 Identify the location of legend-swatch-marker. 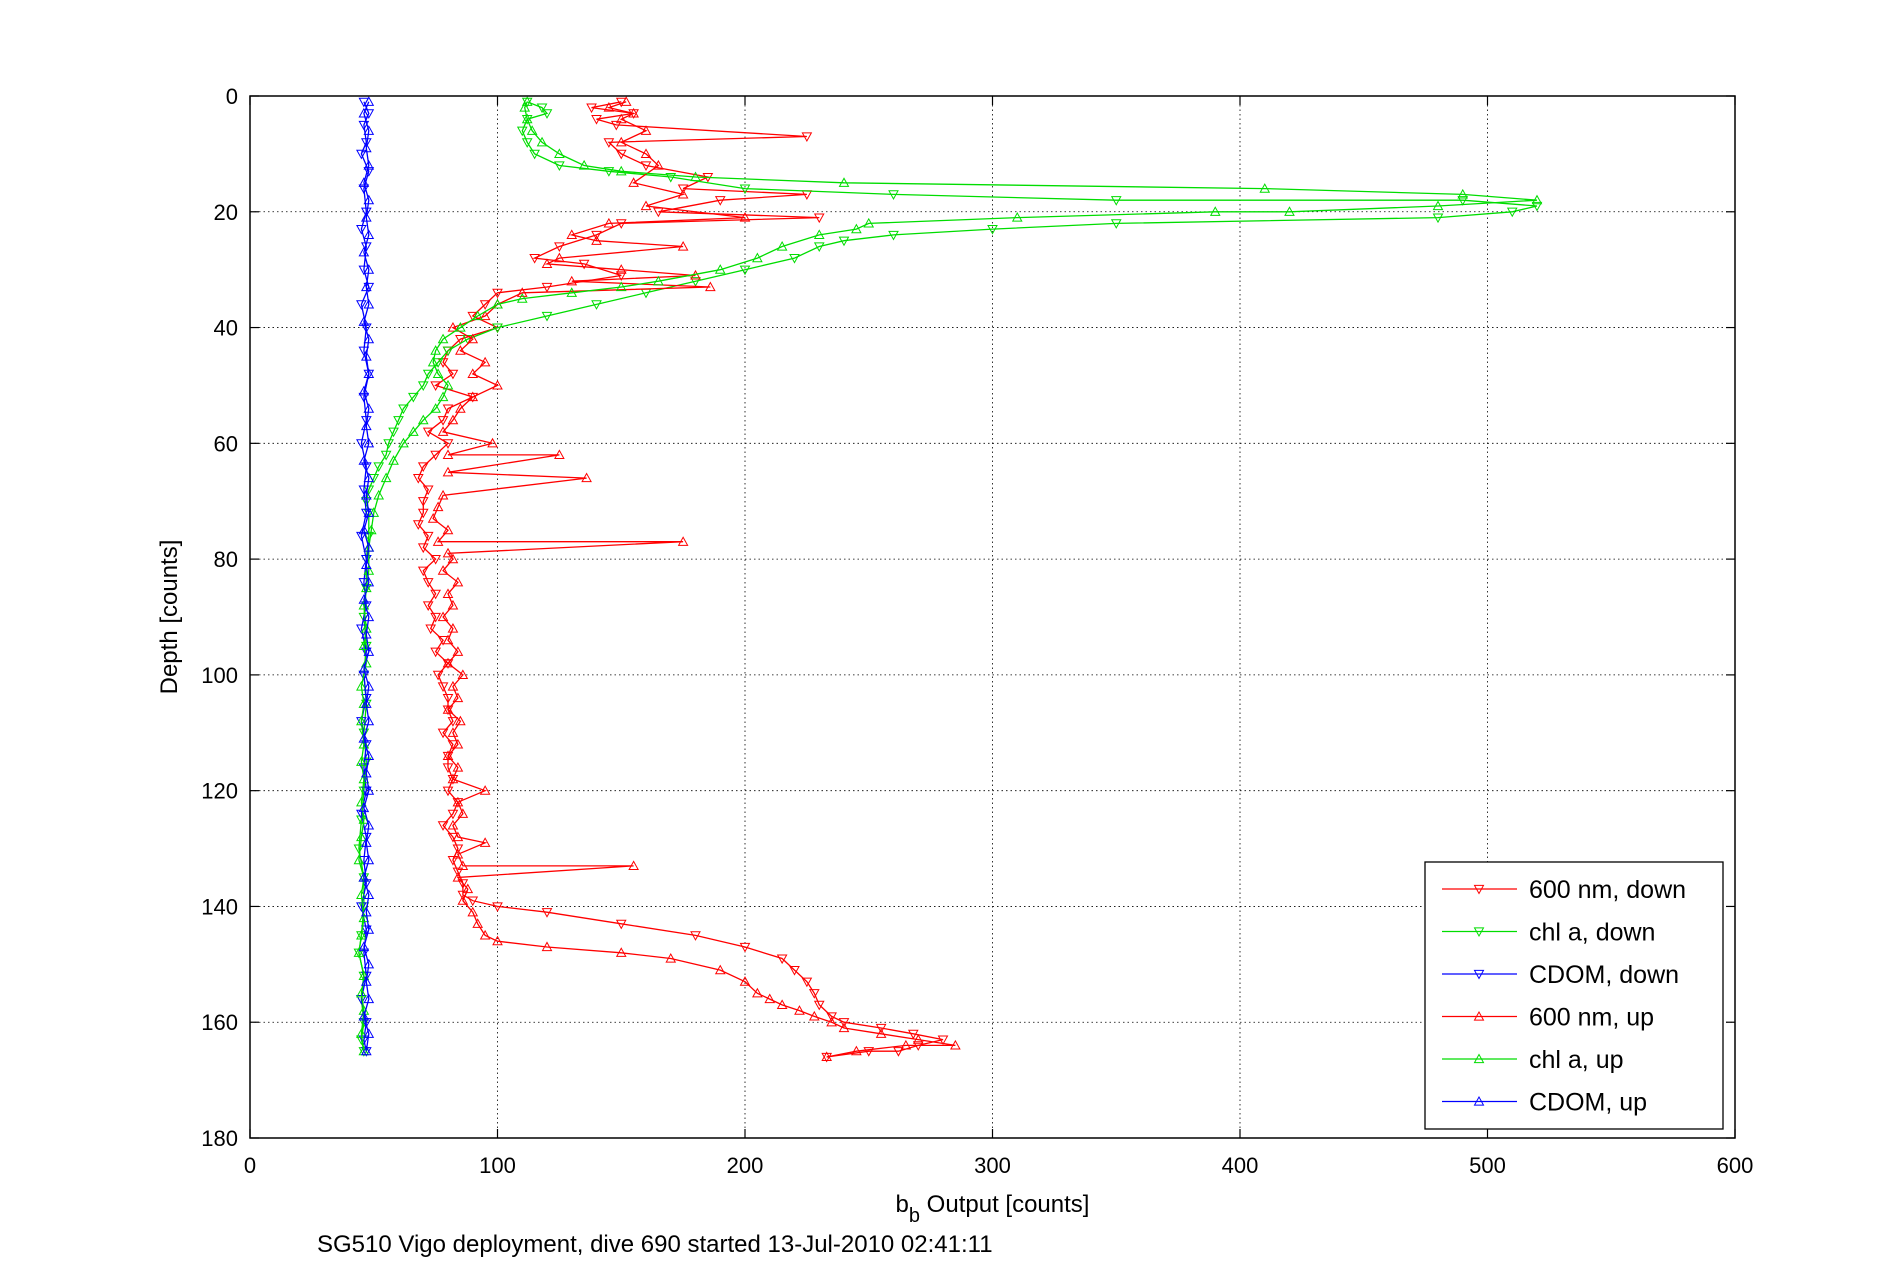
(1479, 1100).